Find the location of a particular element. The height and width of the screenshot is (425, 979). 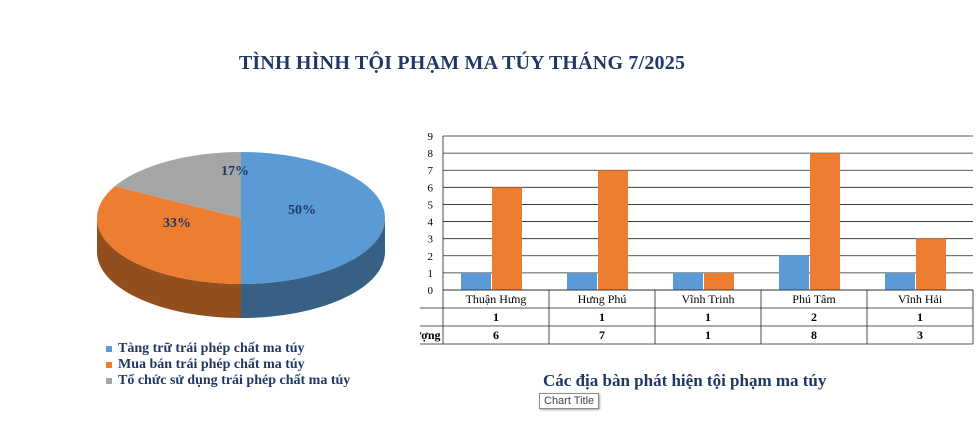

y-tick-label: 6 is located at coordinates (431, 188).